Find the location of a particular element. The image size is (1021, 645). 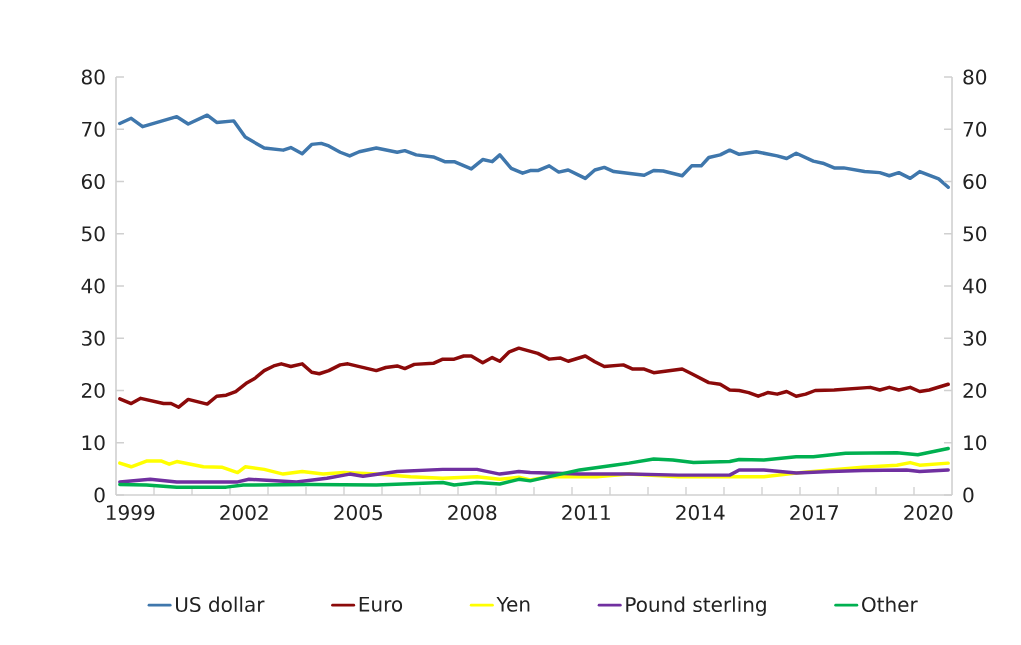

y-tick-label: 30 is located at coordinates (93, 338).